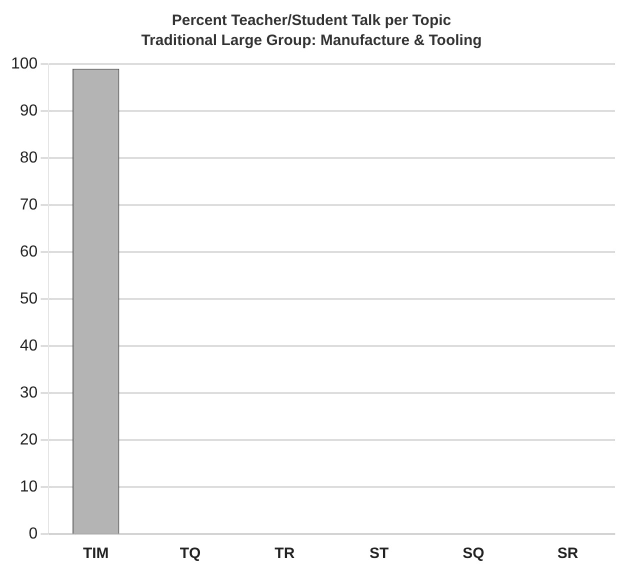 The height and width of the screenshot is (574, 643). What do you see at coordinates (29, 111) in the screenshot?
I see `y-tick-label: 90` at bounding box center [29, 111].